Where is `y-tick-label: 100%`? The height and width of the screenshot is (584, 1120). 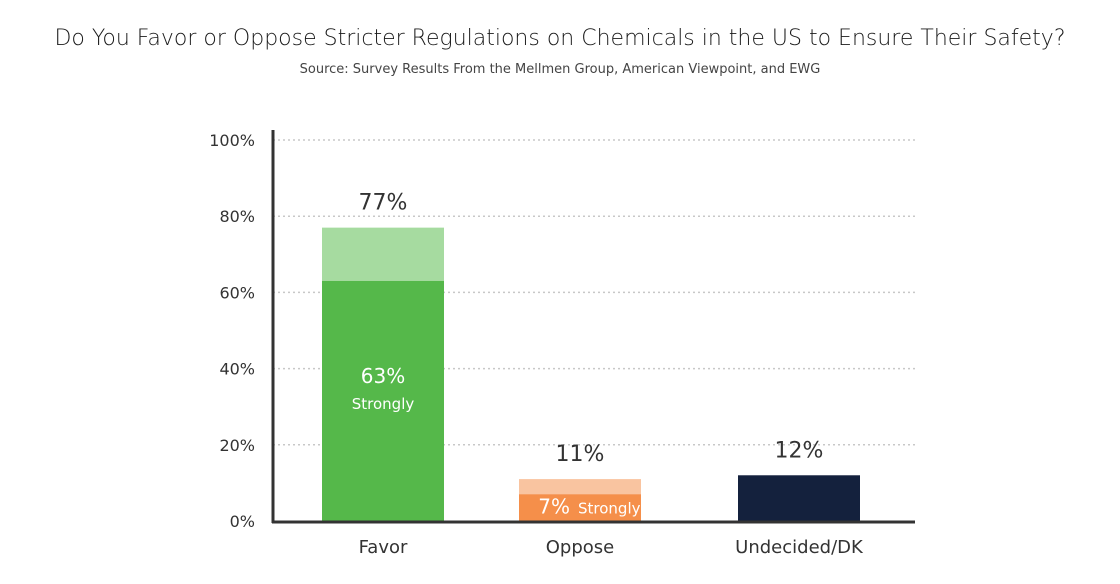
y-tick-label: 100% is located at coordinates (232, 140).